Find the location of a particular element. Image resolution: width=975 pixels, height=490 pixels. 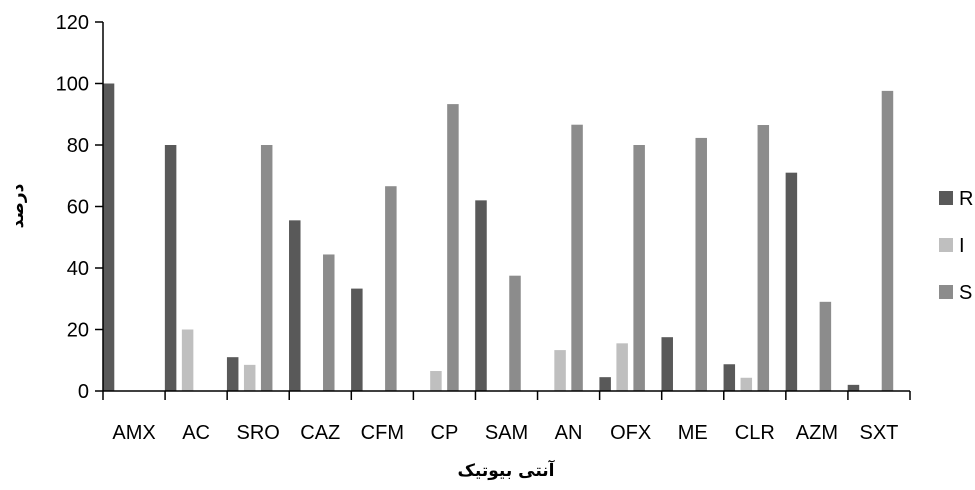

y-tick-label: 40 is located at coordinates (78, 269).